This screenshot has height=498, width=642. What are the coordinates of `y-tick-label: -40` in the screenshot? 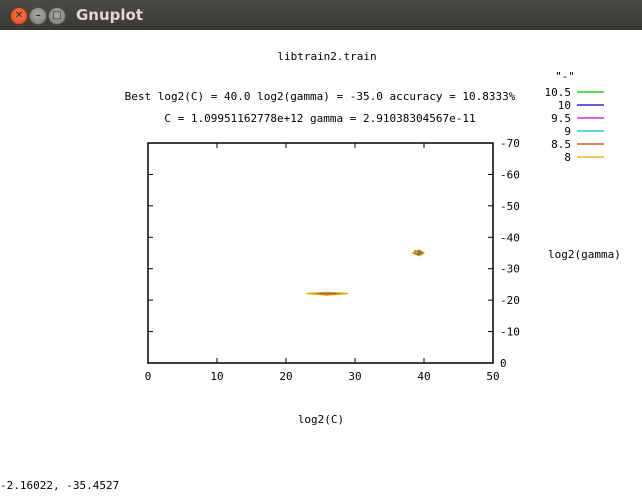 It's located at (510, 237).